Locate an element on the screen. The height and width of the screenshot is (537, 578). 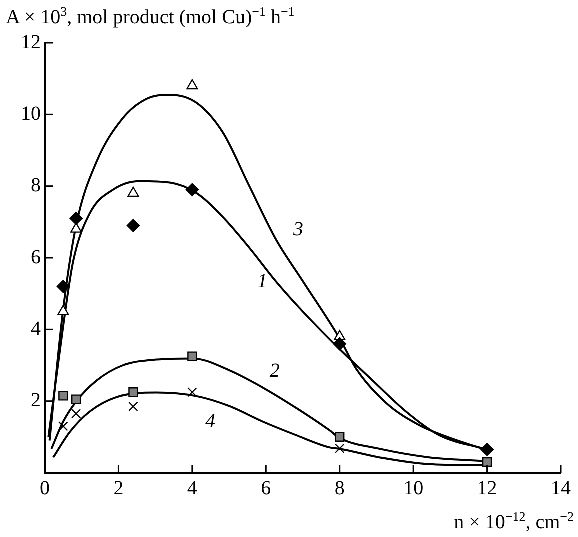
series-label: 2 is located at coordinates (275, 371).